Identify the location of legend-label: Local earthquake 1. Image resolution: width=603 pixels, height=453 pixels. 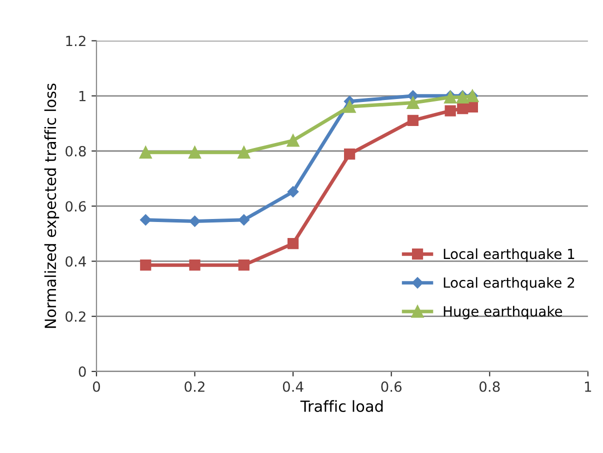
(509, 255).